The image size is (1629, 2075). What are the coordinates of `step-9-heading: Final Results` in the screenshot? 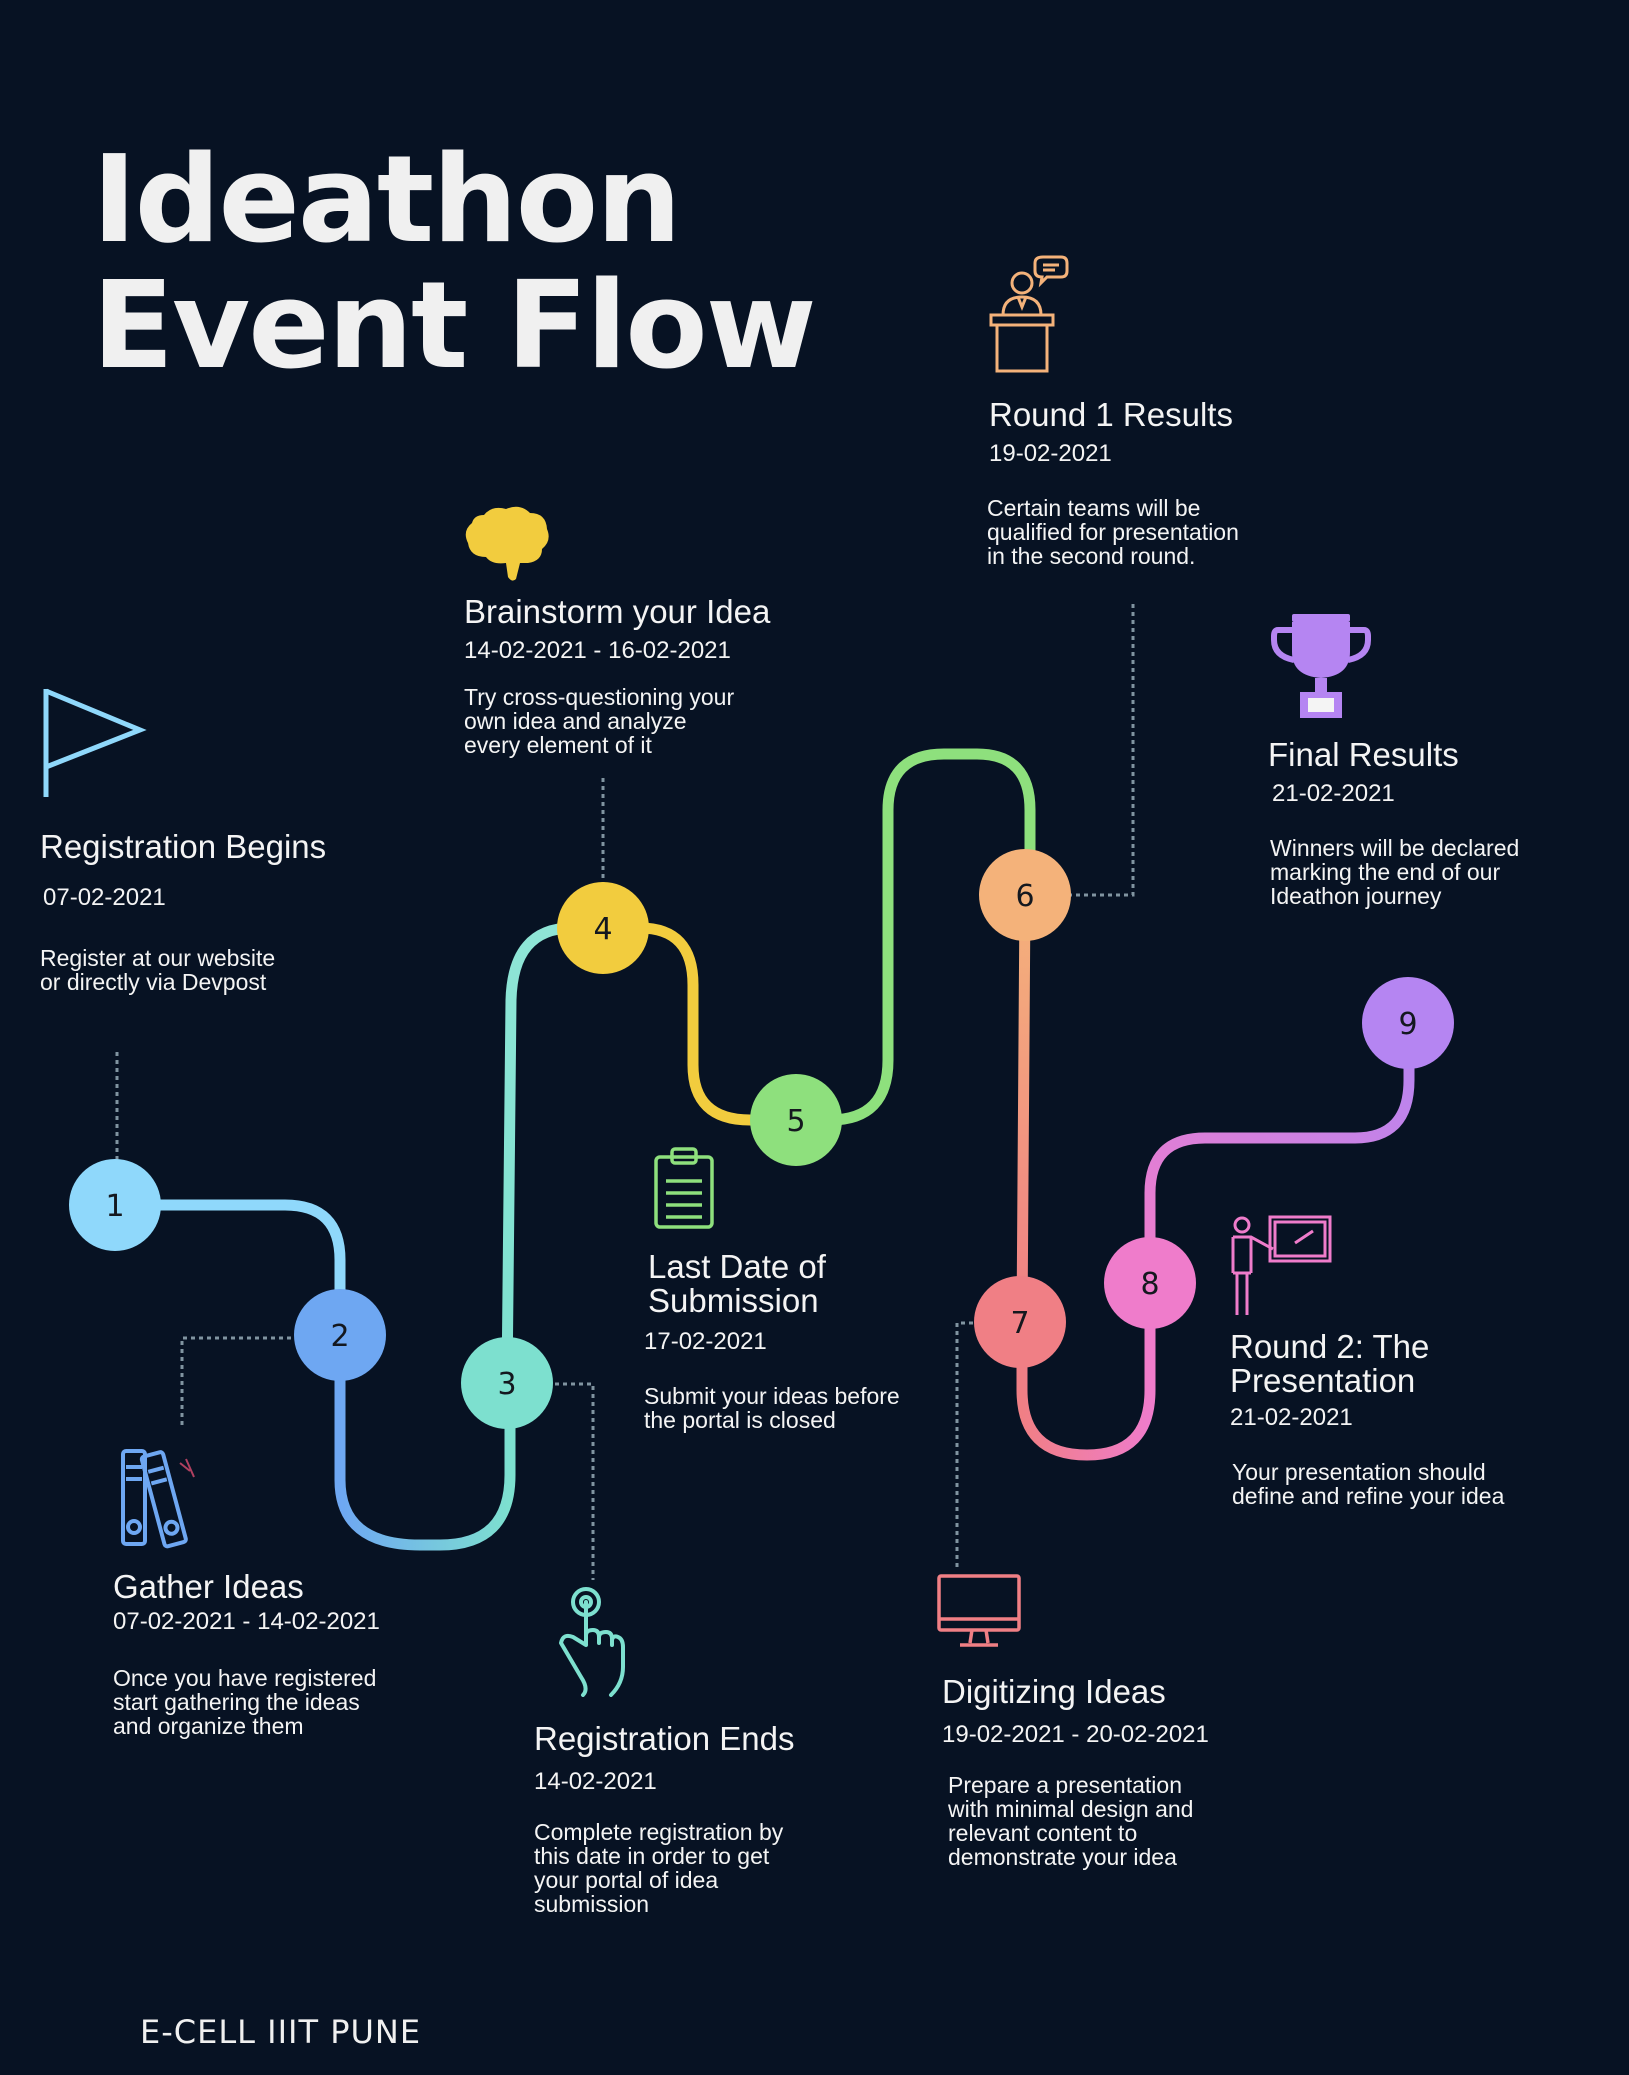 It's located at (1363, 754).